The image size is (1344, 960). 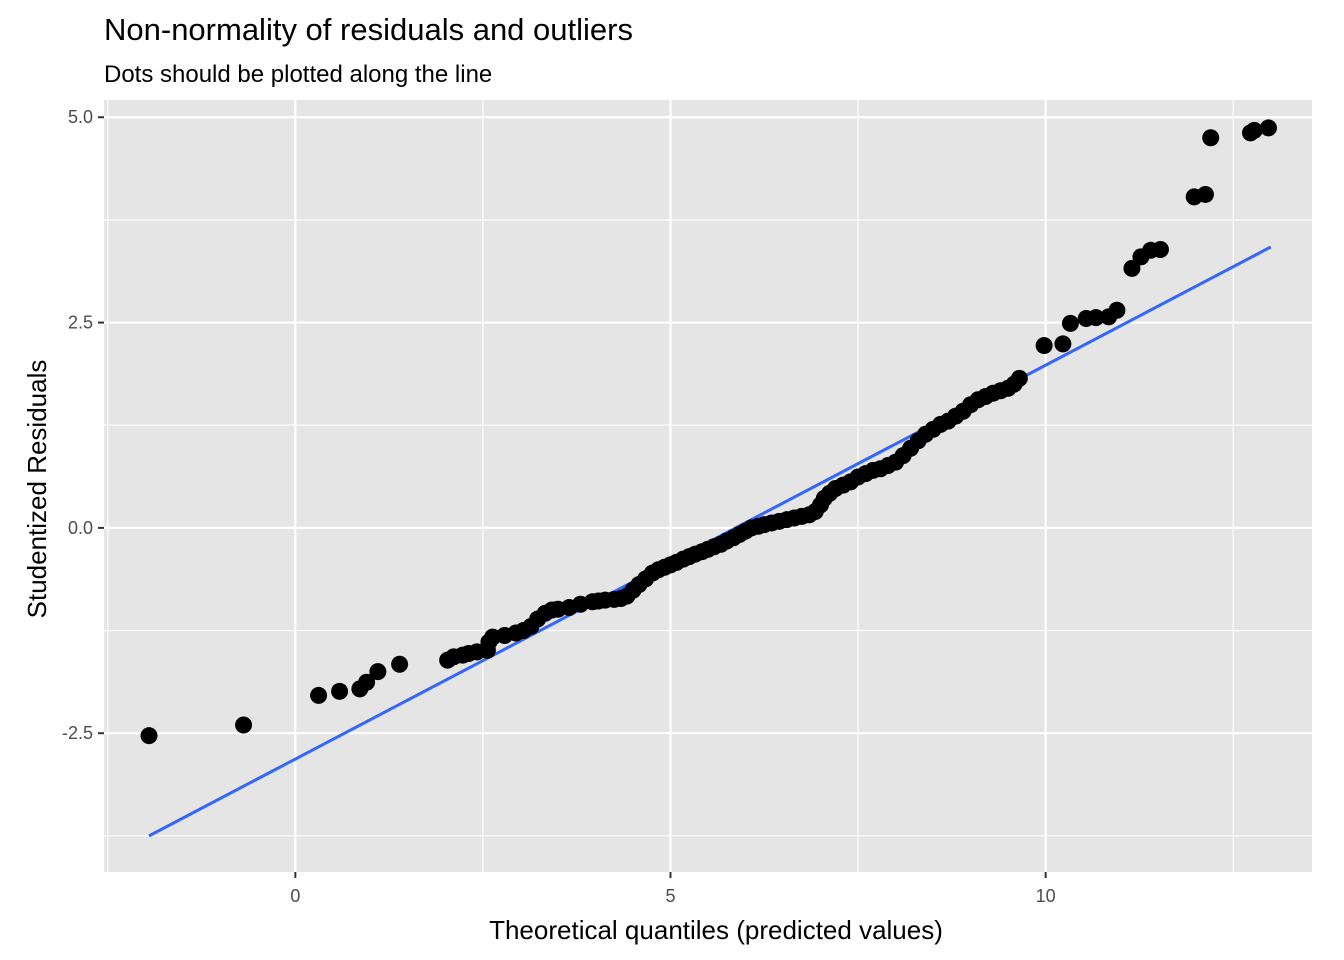 What do you see at coordinates (670, 896) in the screenshot?
I see `x-tick-label: 5` at bounding box center [670, 896].